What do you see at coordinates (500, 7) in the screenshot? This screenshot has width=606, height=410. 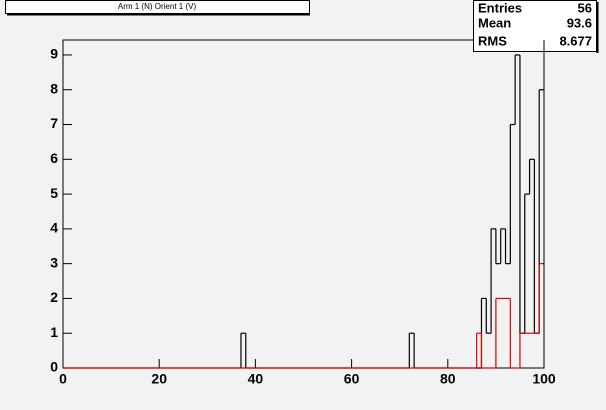 I see `stats-label: Entries` at bounding box center [500, 7].